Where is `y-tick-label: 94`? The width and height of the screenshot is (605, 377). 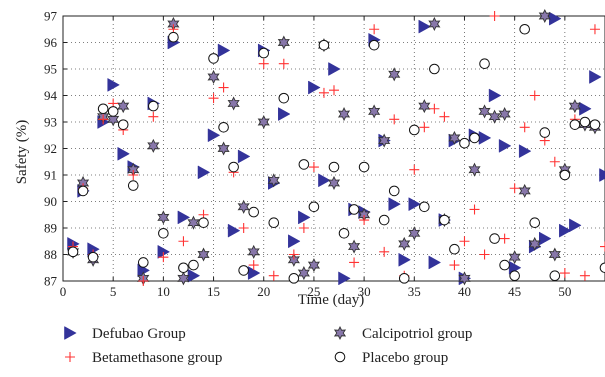
y-tick-label: 94 is located at coordinates (51, 95).